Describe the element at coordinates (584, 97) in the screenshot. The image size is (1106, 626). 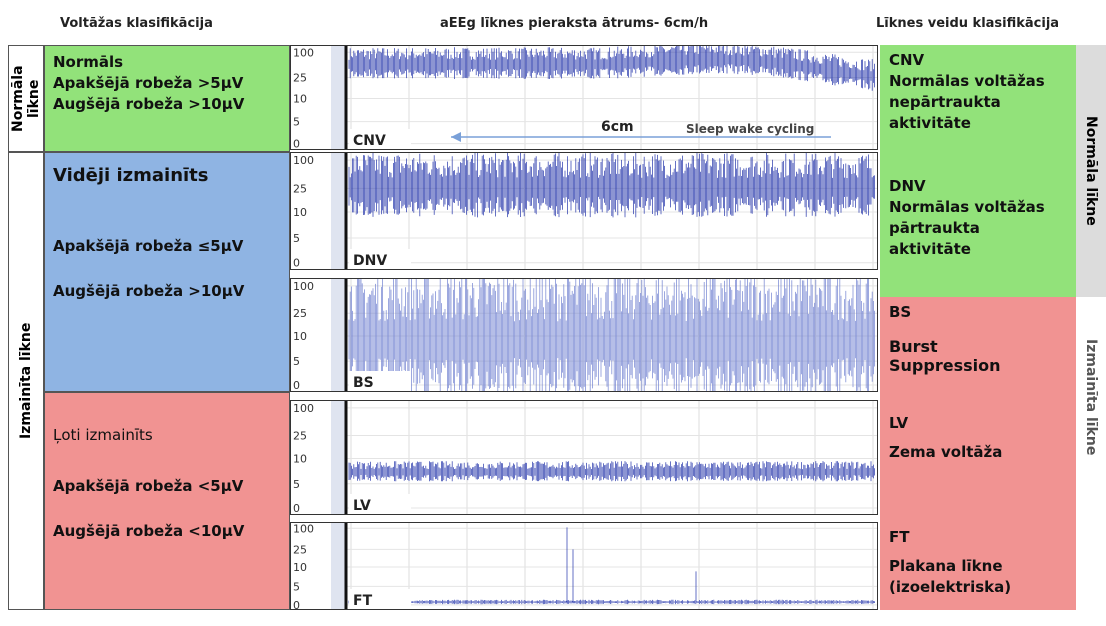
I see `aeeg-panel: 100 25 10 5 0 CNV 6cm Sleep wake cycling` at that location.